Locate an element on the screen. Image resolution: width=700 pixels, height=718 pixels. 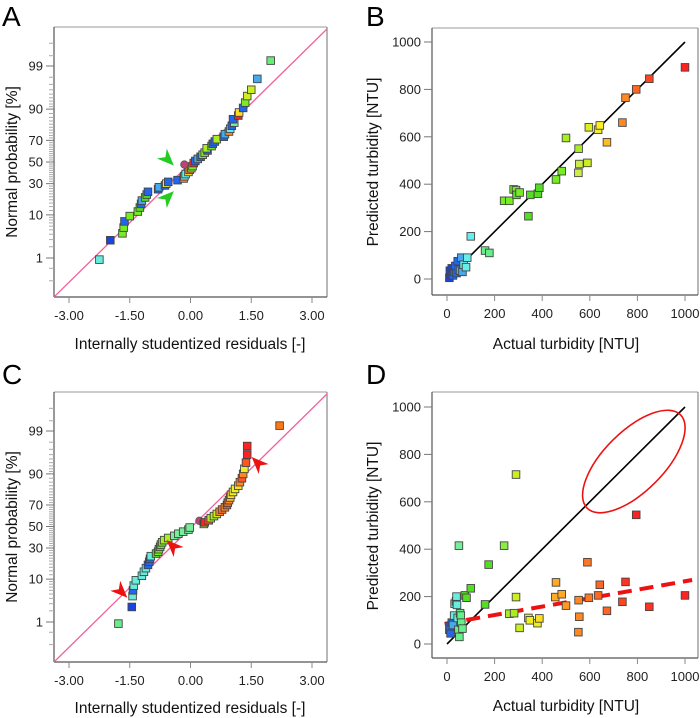
panel-b-xtick-label: 400 is located at coordinates (542, 313).